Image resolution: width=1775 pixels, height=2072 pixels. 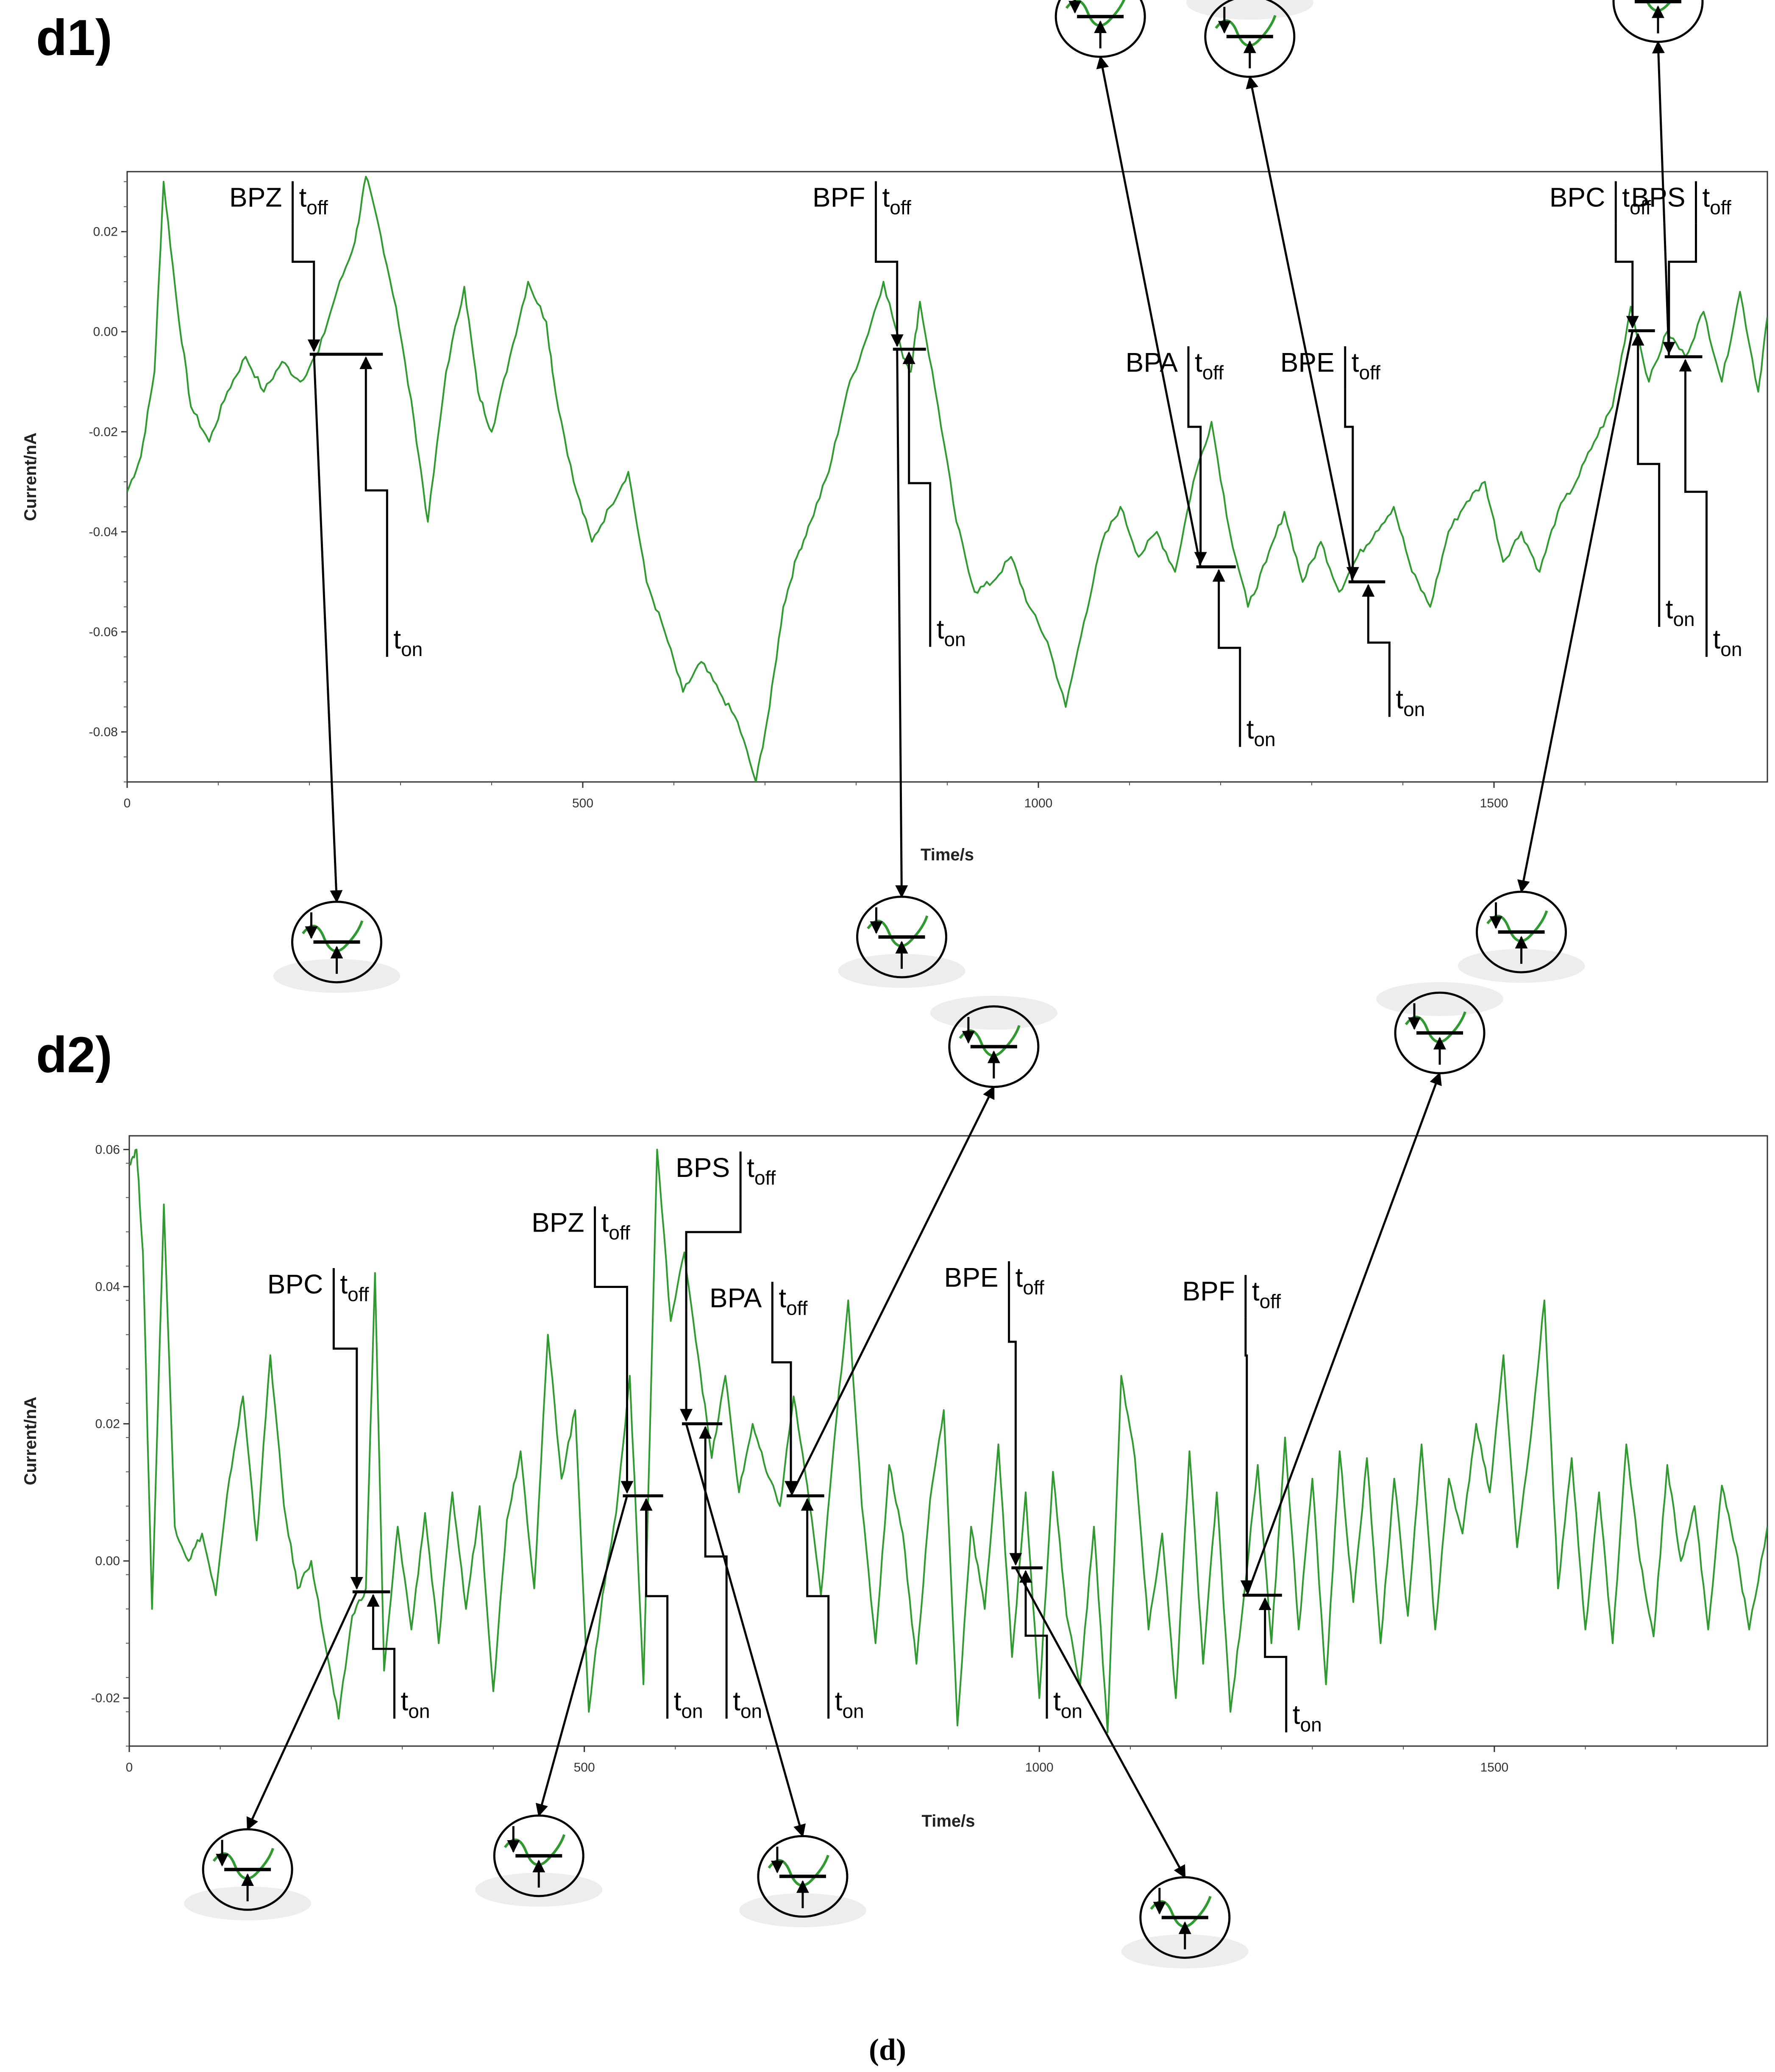 What do you see at coordinates (1494, 1767) in the screenshot?
I see `x-tick-label: 1500` at bounding box center [1494, 1767].